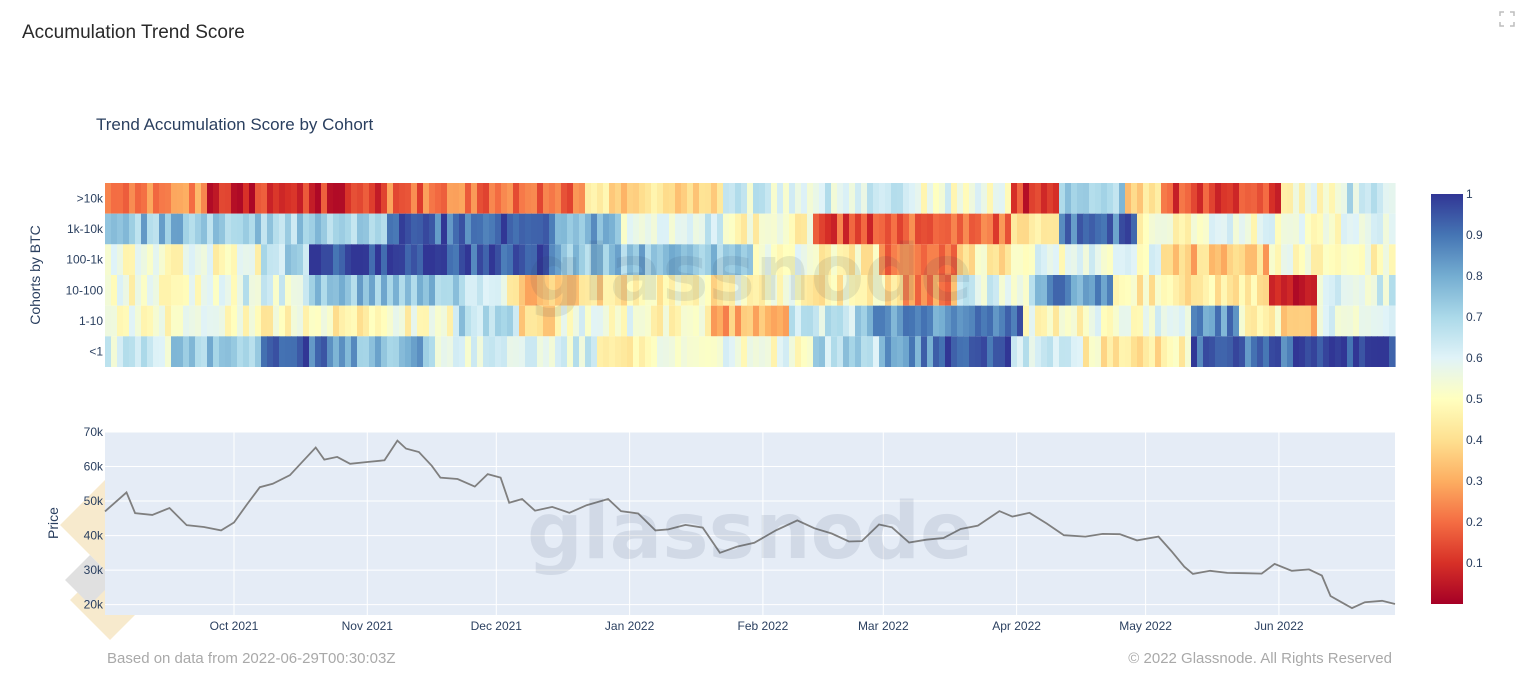 This screenshot has height=688, width=1526. I want to click on expand-icon, so click(1507, 19).